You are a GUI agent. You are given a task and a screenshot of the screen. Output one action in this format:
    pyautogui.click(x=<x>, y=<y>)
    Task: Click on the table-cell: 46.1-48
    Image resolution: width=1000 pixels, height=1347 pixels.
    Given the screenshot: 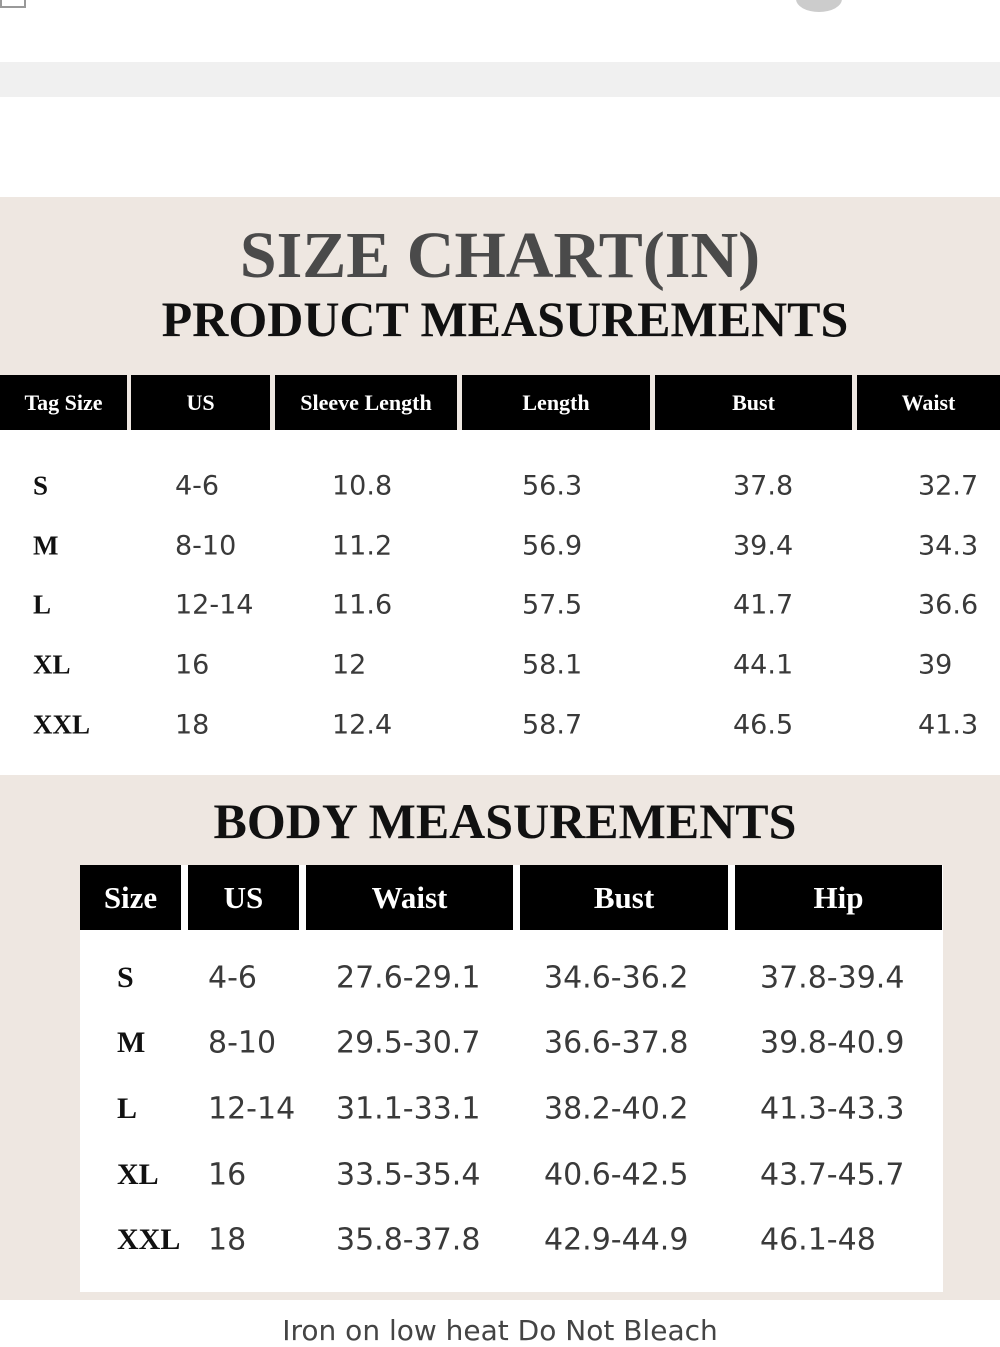 What is the action you would take?
    pyautogui.click(x=818, y=1240)
    